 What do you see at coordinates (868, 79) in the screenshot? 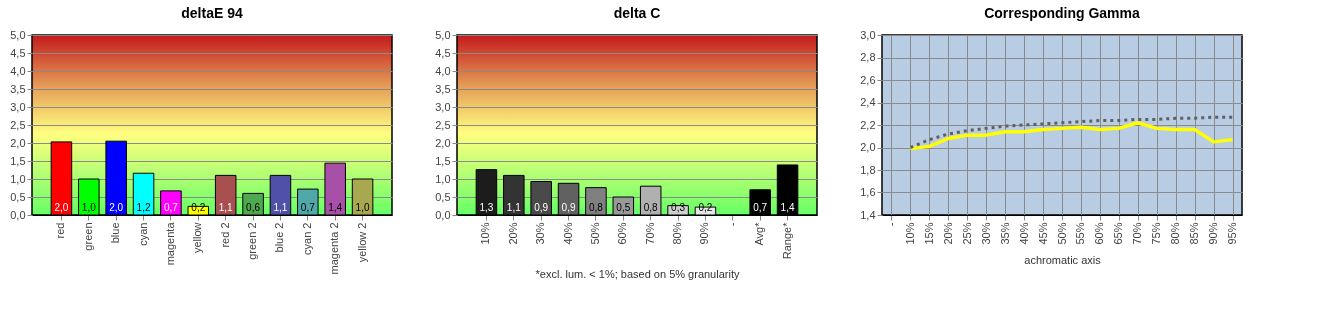
I see `y-tick-label: 2,6` at bounding box center [868, 79].